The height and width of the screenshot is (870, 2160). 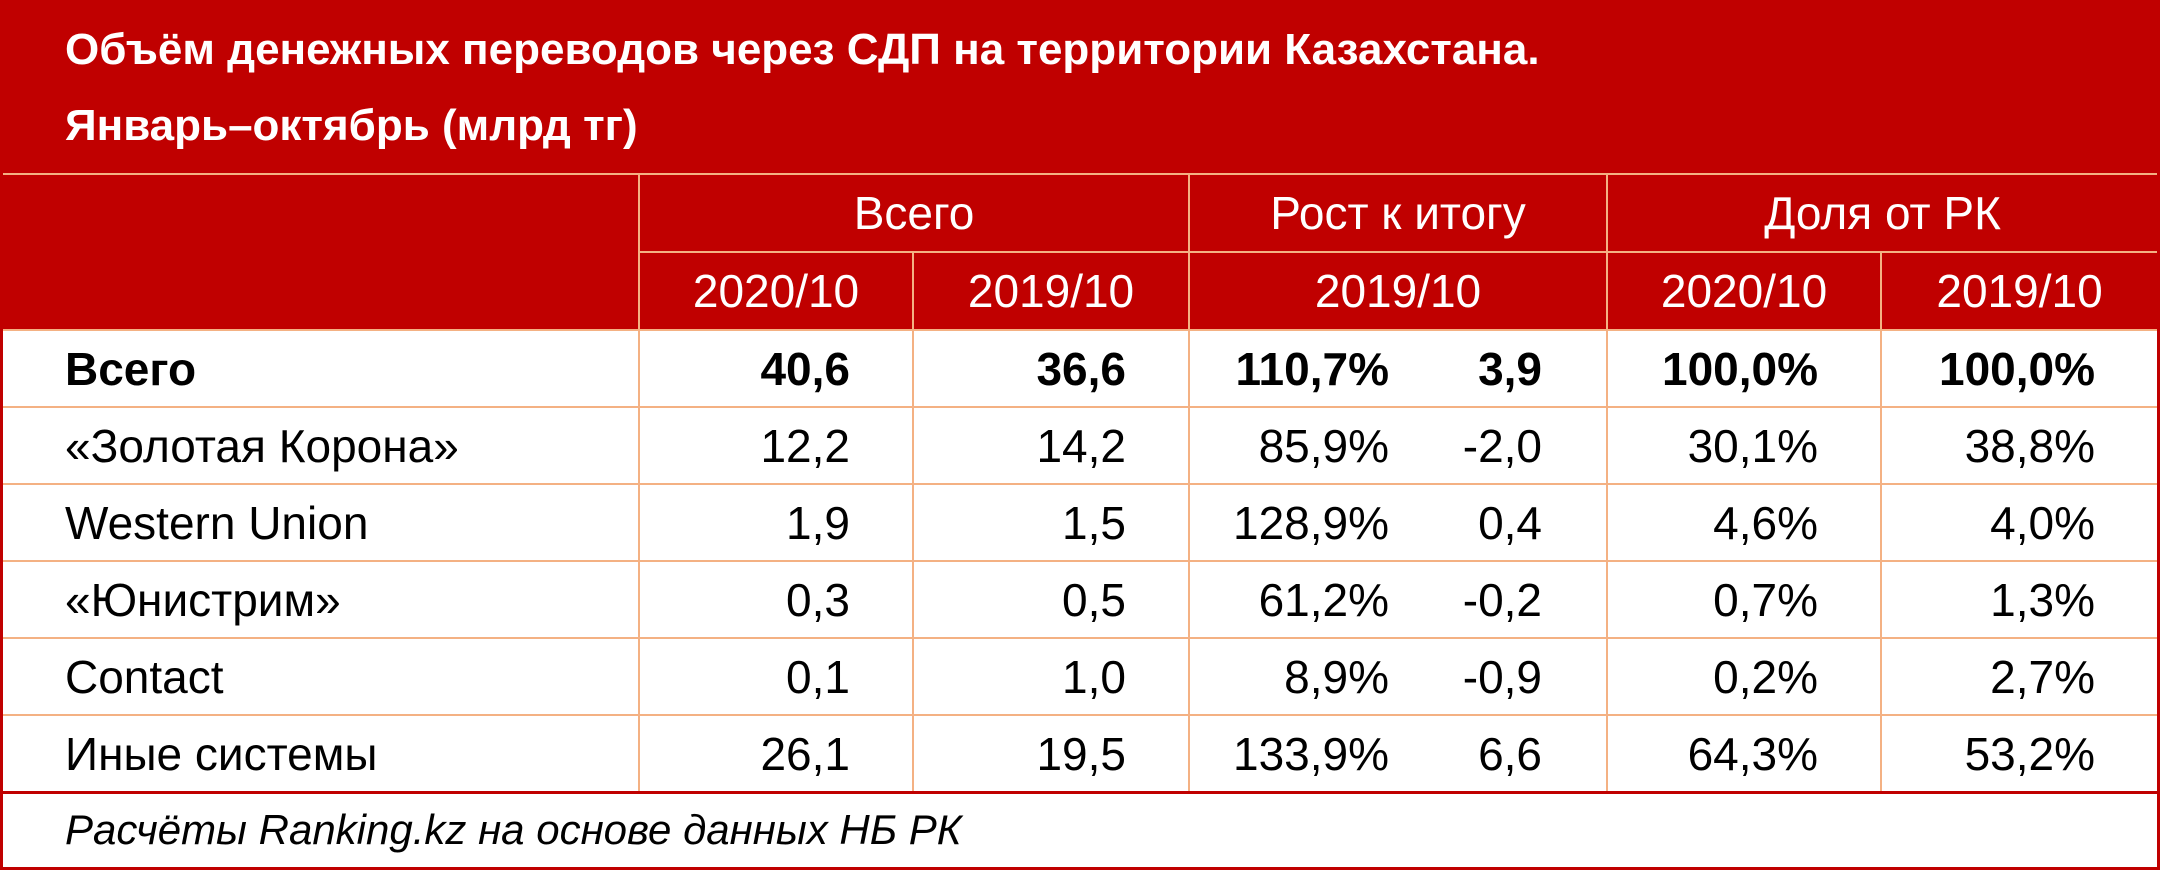 I want to click on cell-share-2019: 100,0%, so click(x=2019, y=368).